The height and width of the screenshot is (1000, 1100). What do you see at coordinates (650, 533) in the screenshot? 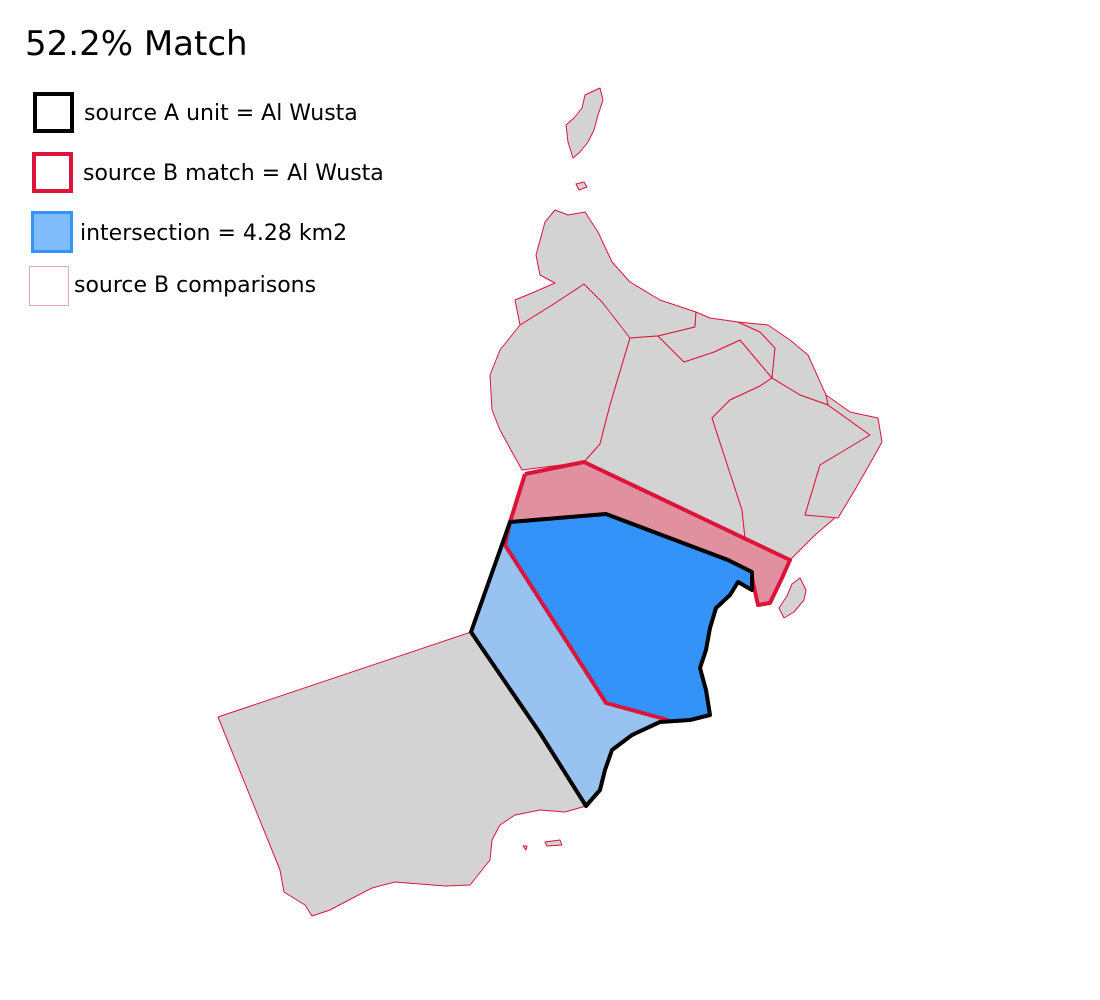
I see `source-b-only-area` at bounding box center [650, 533].